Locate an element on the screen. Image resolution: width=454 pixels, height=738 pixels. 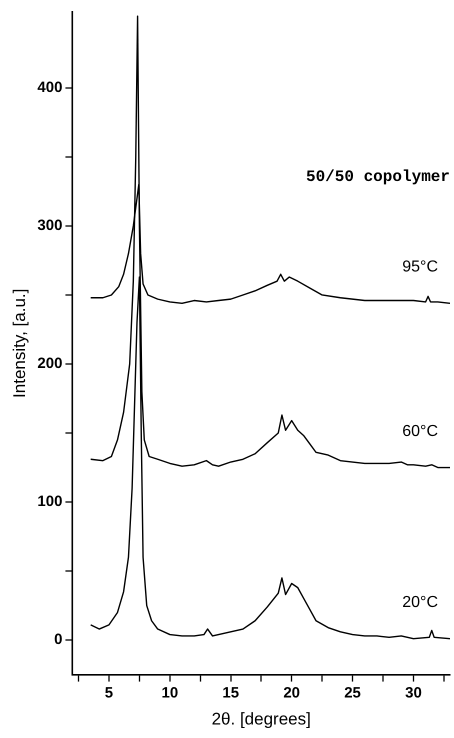
y-tick-label: 100 is located at coordinates (49, 501).